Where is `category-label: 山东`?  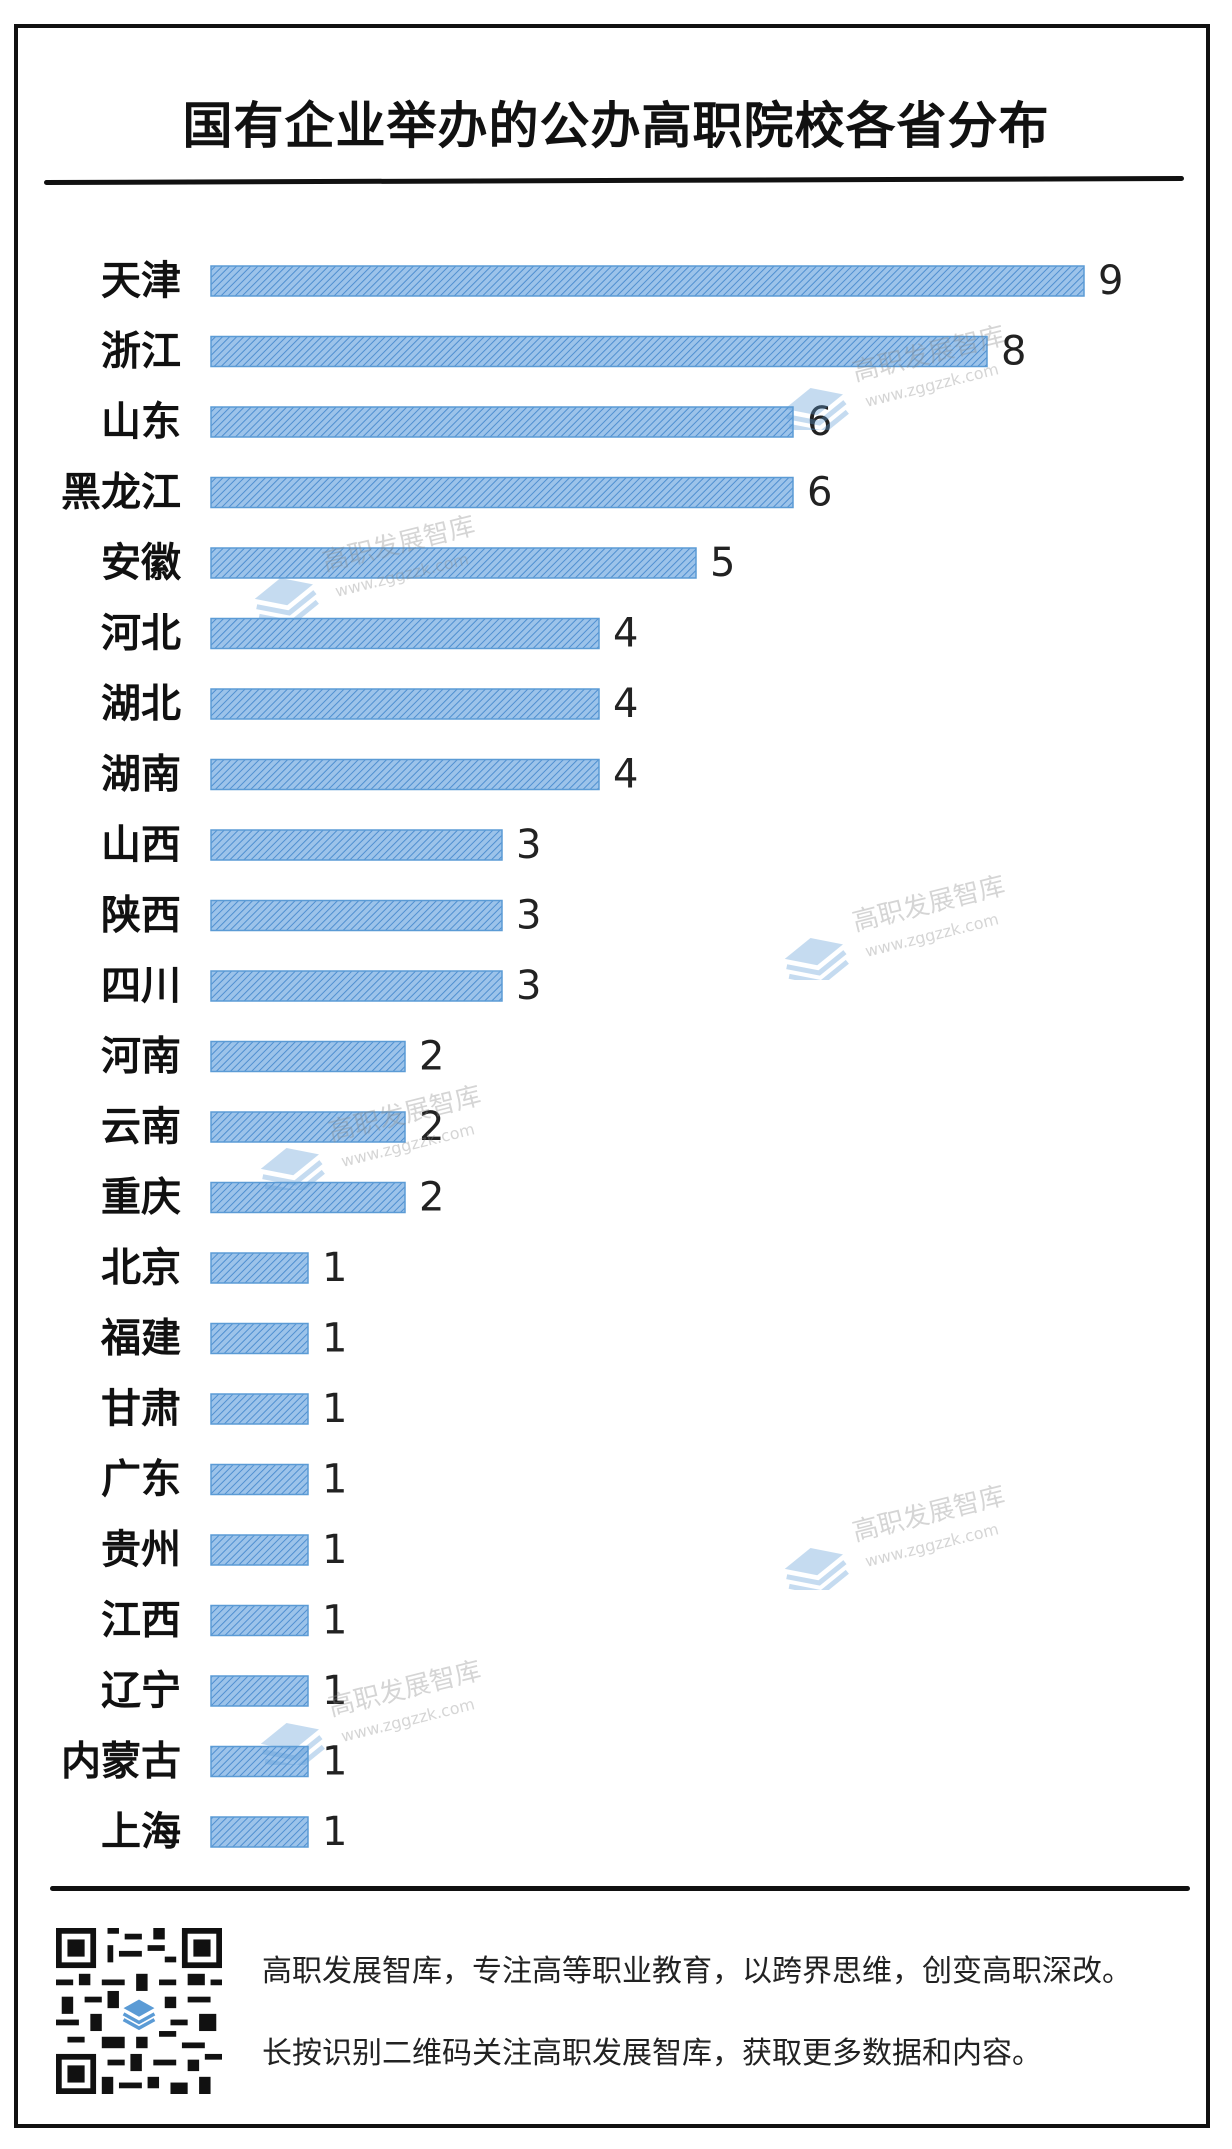
category-label: 山东 is located at coordinates (141, 422).